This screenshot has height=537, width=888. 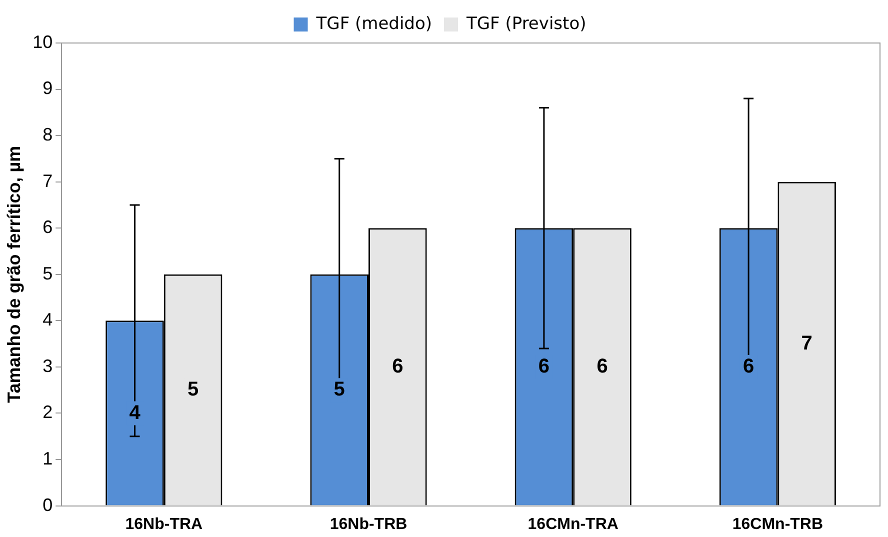 What do you see at coordinates (47, 88) in the screenshot?
I see `y-tick-label: 9` at bounding box center [47, 88].